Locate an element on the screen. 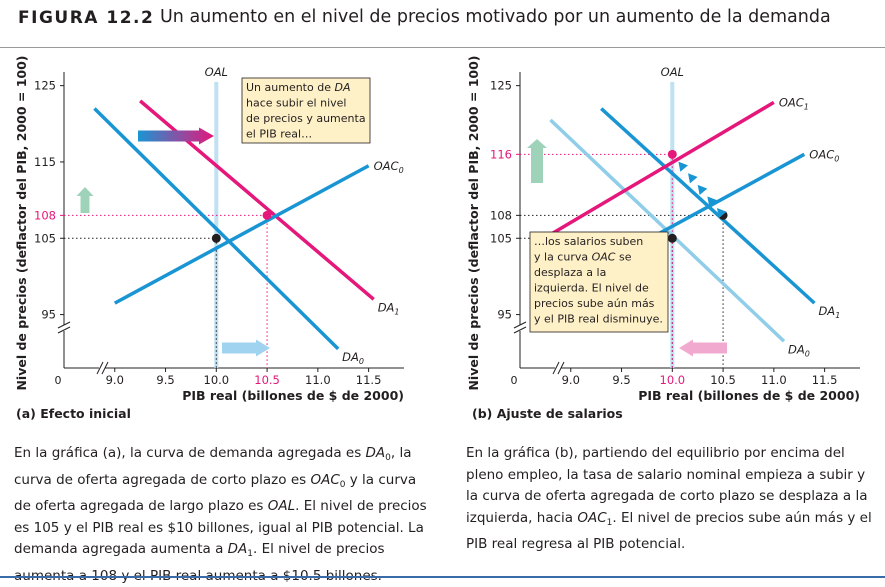  caption-a-da0-sub: 0 is located at coordinates (388, 458).